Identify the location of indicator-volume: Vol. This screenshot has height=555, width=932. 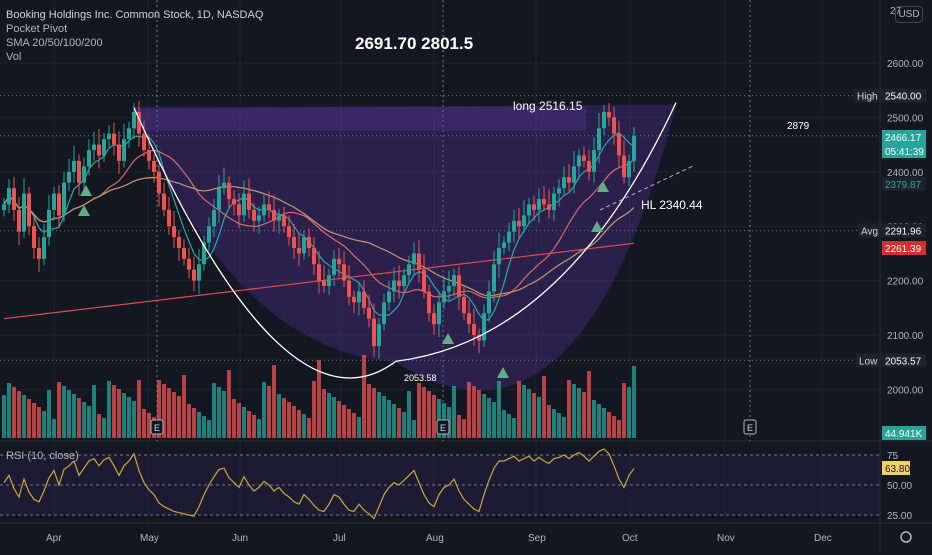
(14, 57).